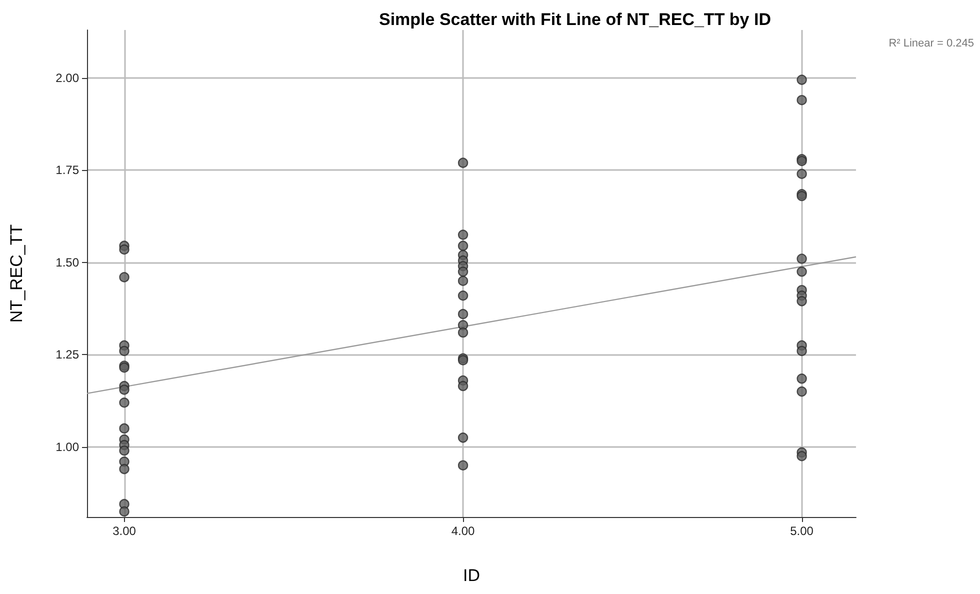  What do you see at coordinates (124, 531) in the screenshot?
I see `x-tick-label: 3.00` at bounding box center [124, 531].